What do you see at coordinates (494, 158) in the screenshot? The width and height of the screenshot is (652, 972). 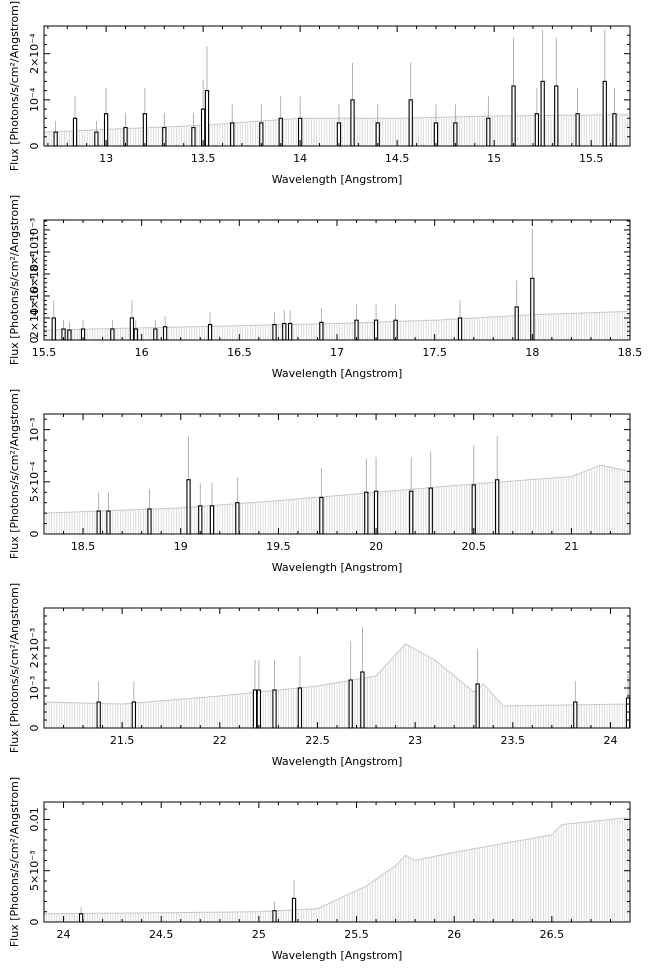 I see `x-tick-label: 15` at bounding box center [494, 158].